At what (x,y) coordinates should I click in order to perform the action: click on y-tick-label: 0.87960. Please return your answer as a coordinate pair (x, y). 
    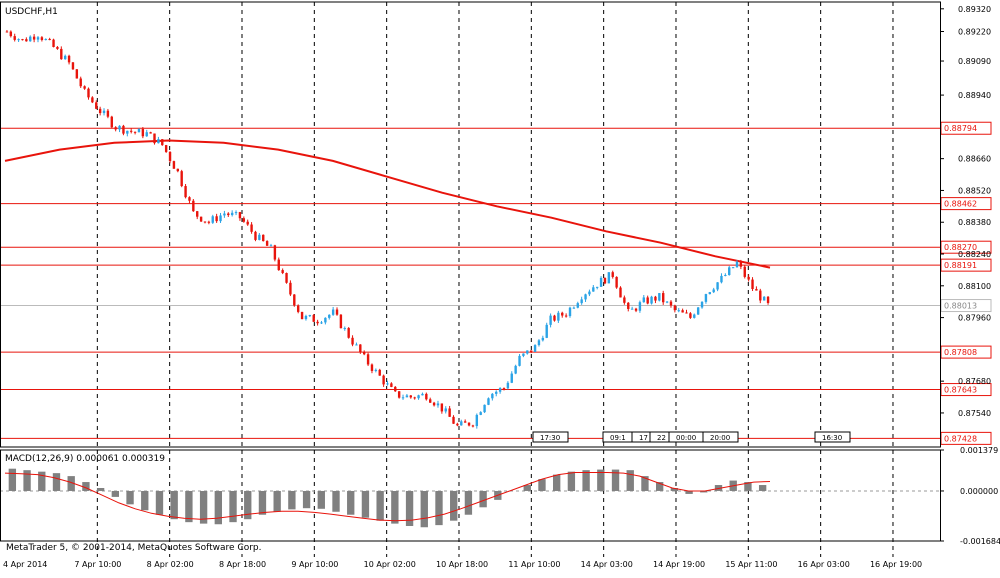
    Looking at the image, I should click on (974, 318).